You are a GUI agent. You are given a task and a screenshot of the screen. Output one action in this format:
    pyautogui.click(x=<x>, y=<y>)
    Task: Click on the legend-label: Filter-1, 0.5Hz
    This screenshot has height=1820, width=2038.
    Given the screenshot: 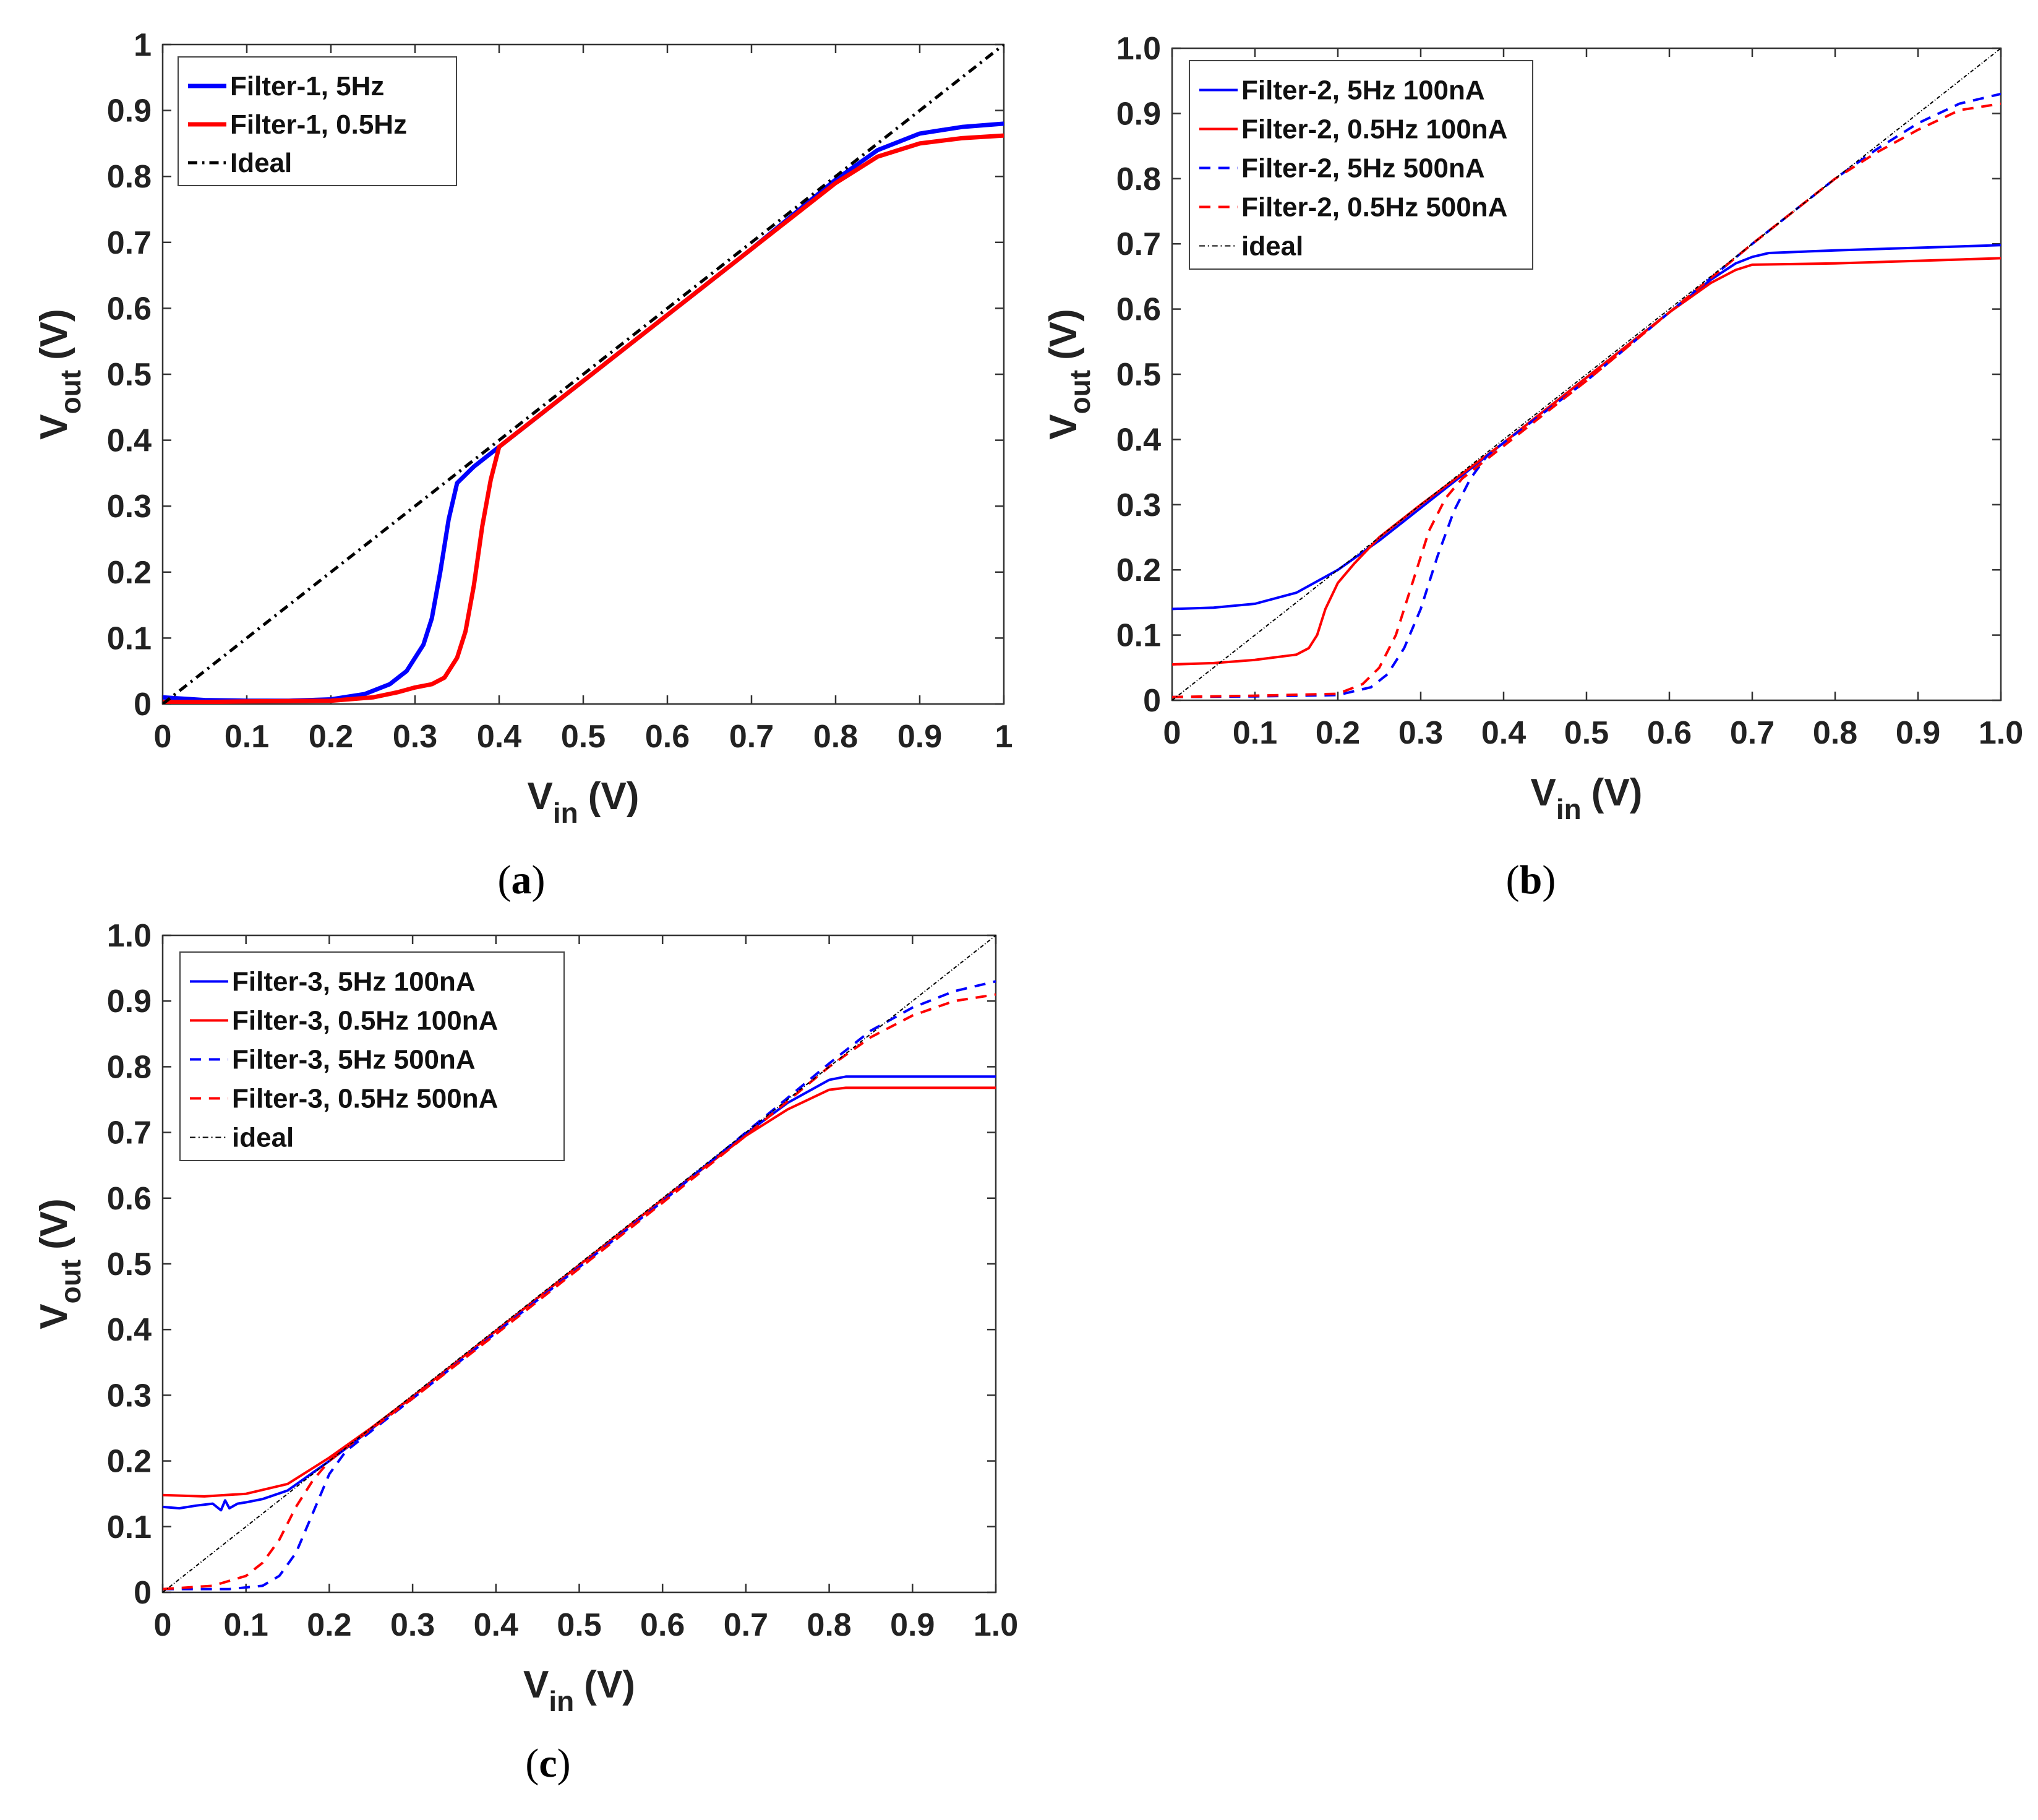 What is the action you would take?
    pyautogui.click(x=318, y=124)
    